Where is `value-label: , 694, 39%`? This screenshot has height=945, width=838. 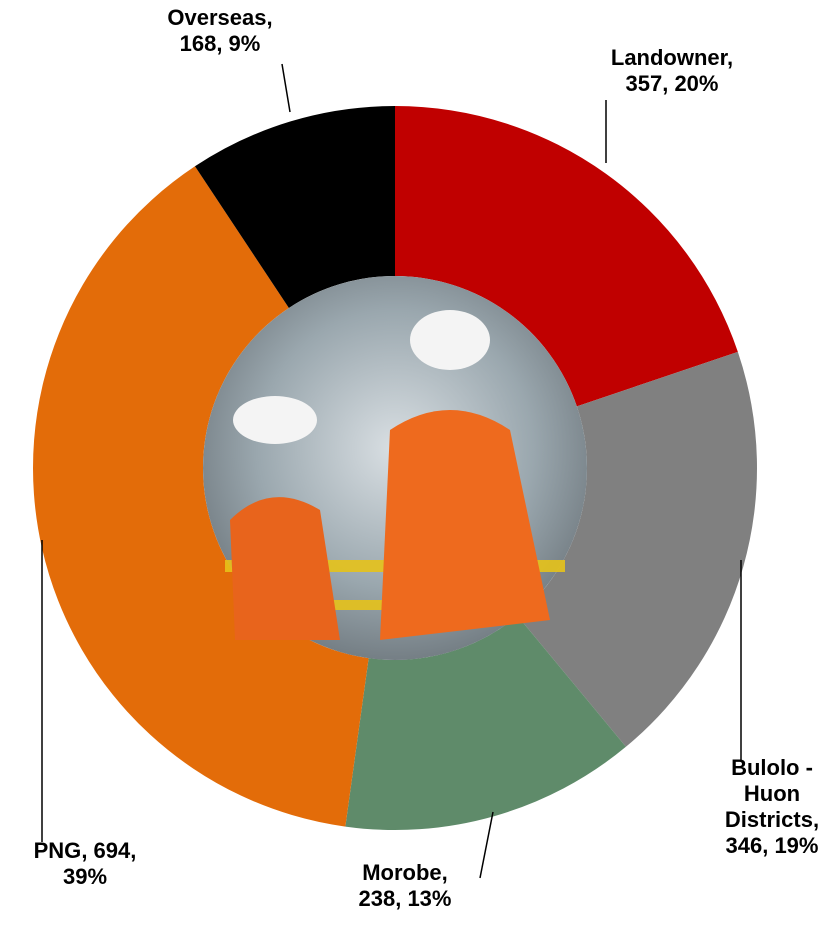 value-label: , 694, 39% is located at coordinates (99, 863).